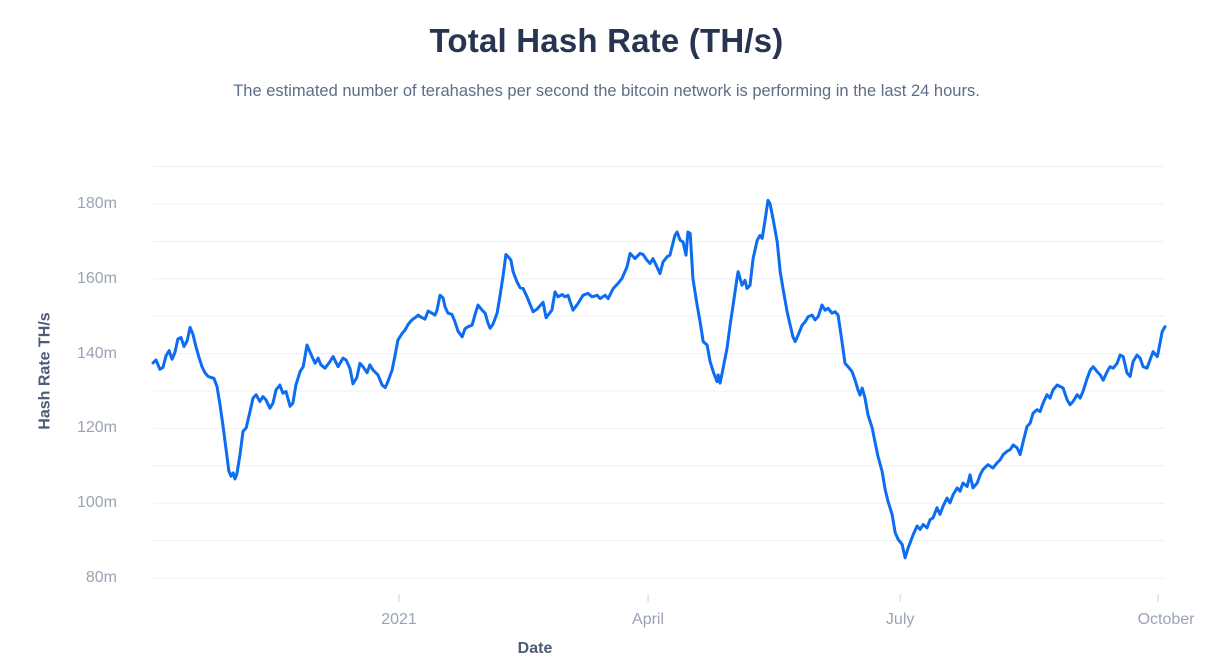 This screenshot has height=665, width=1213. Describe the element at coordinates (535, 648) in the screenshot. I see `x-axis-title: Date` at that location.